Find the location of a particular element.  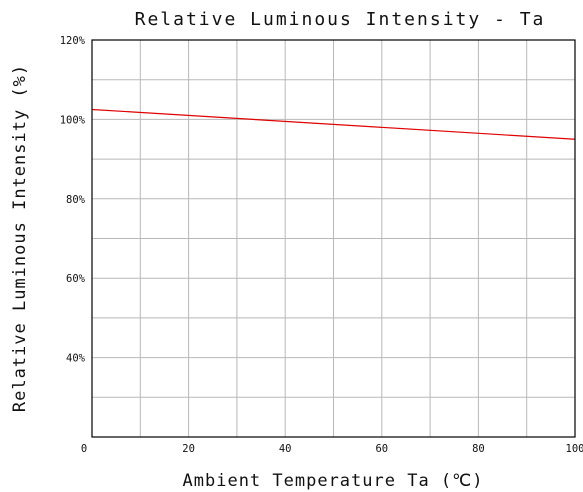

y-tick-label-100: 100% is located at coordinates (73, 120).